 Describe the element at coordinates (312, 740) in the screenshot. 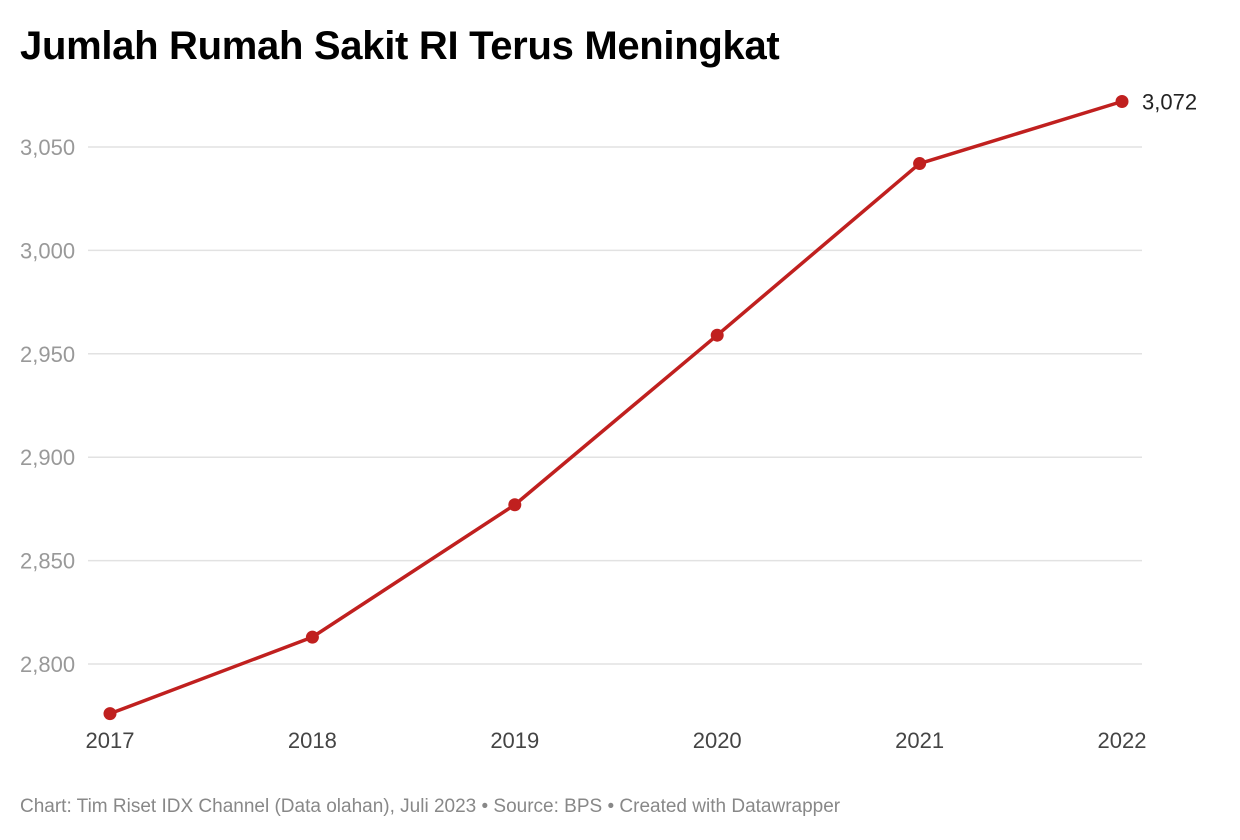

I see `x-tick-label: 2018` at that location.